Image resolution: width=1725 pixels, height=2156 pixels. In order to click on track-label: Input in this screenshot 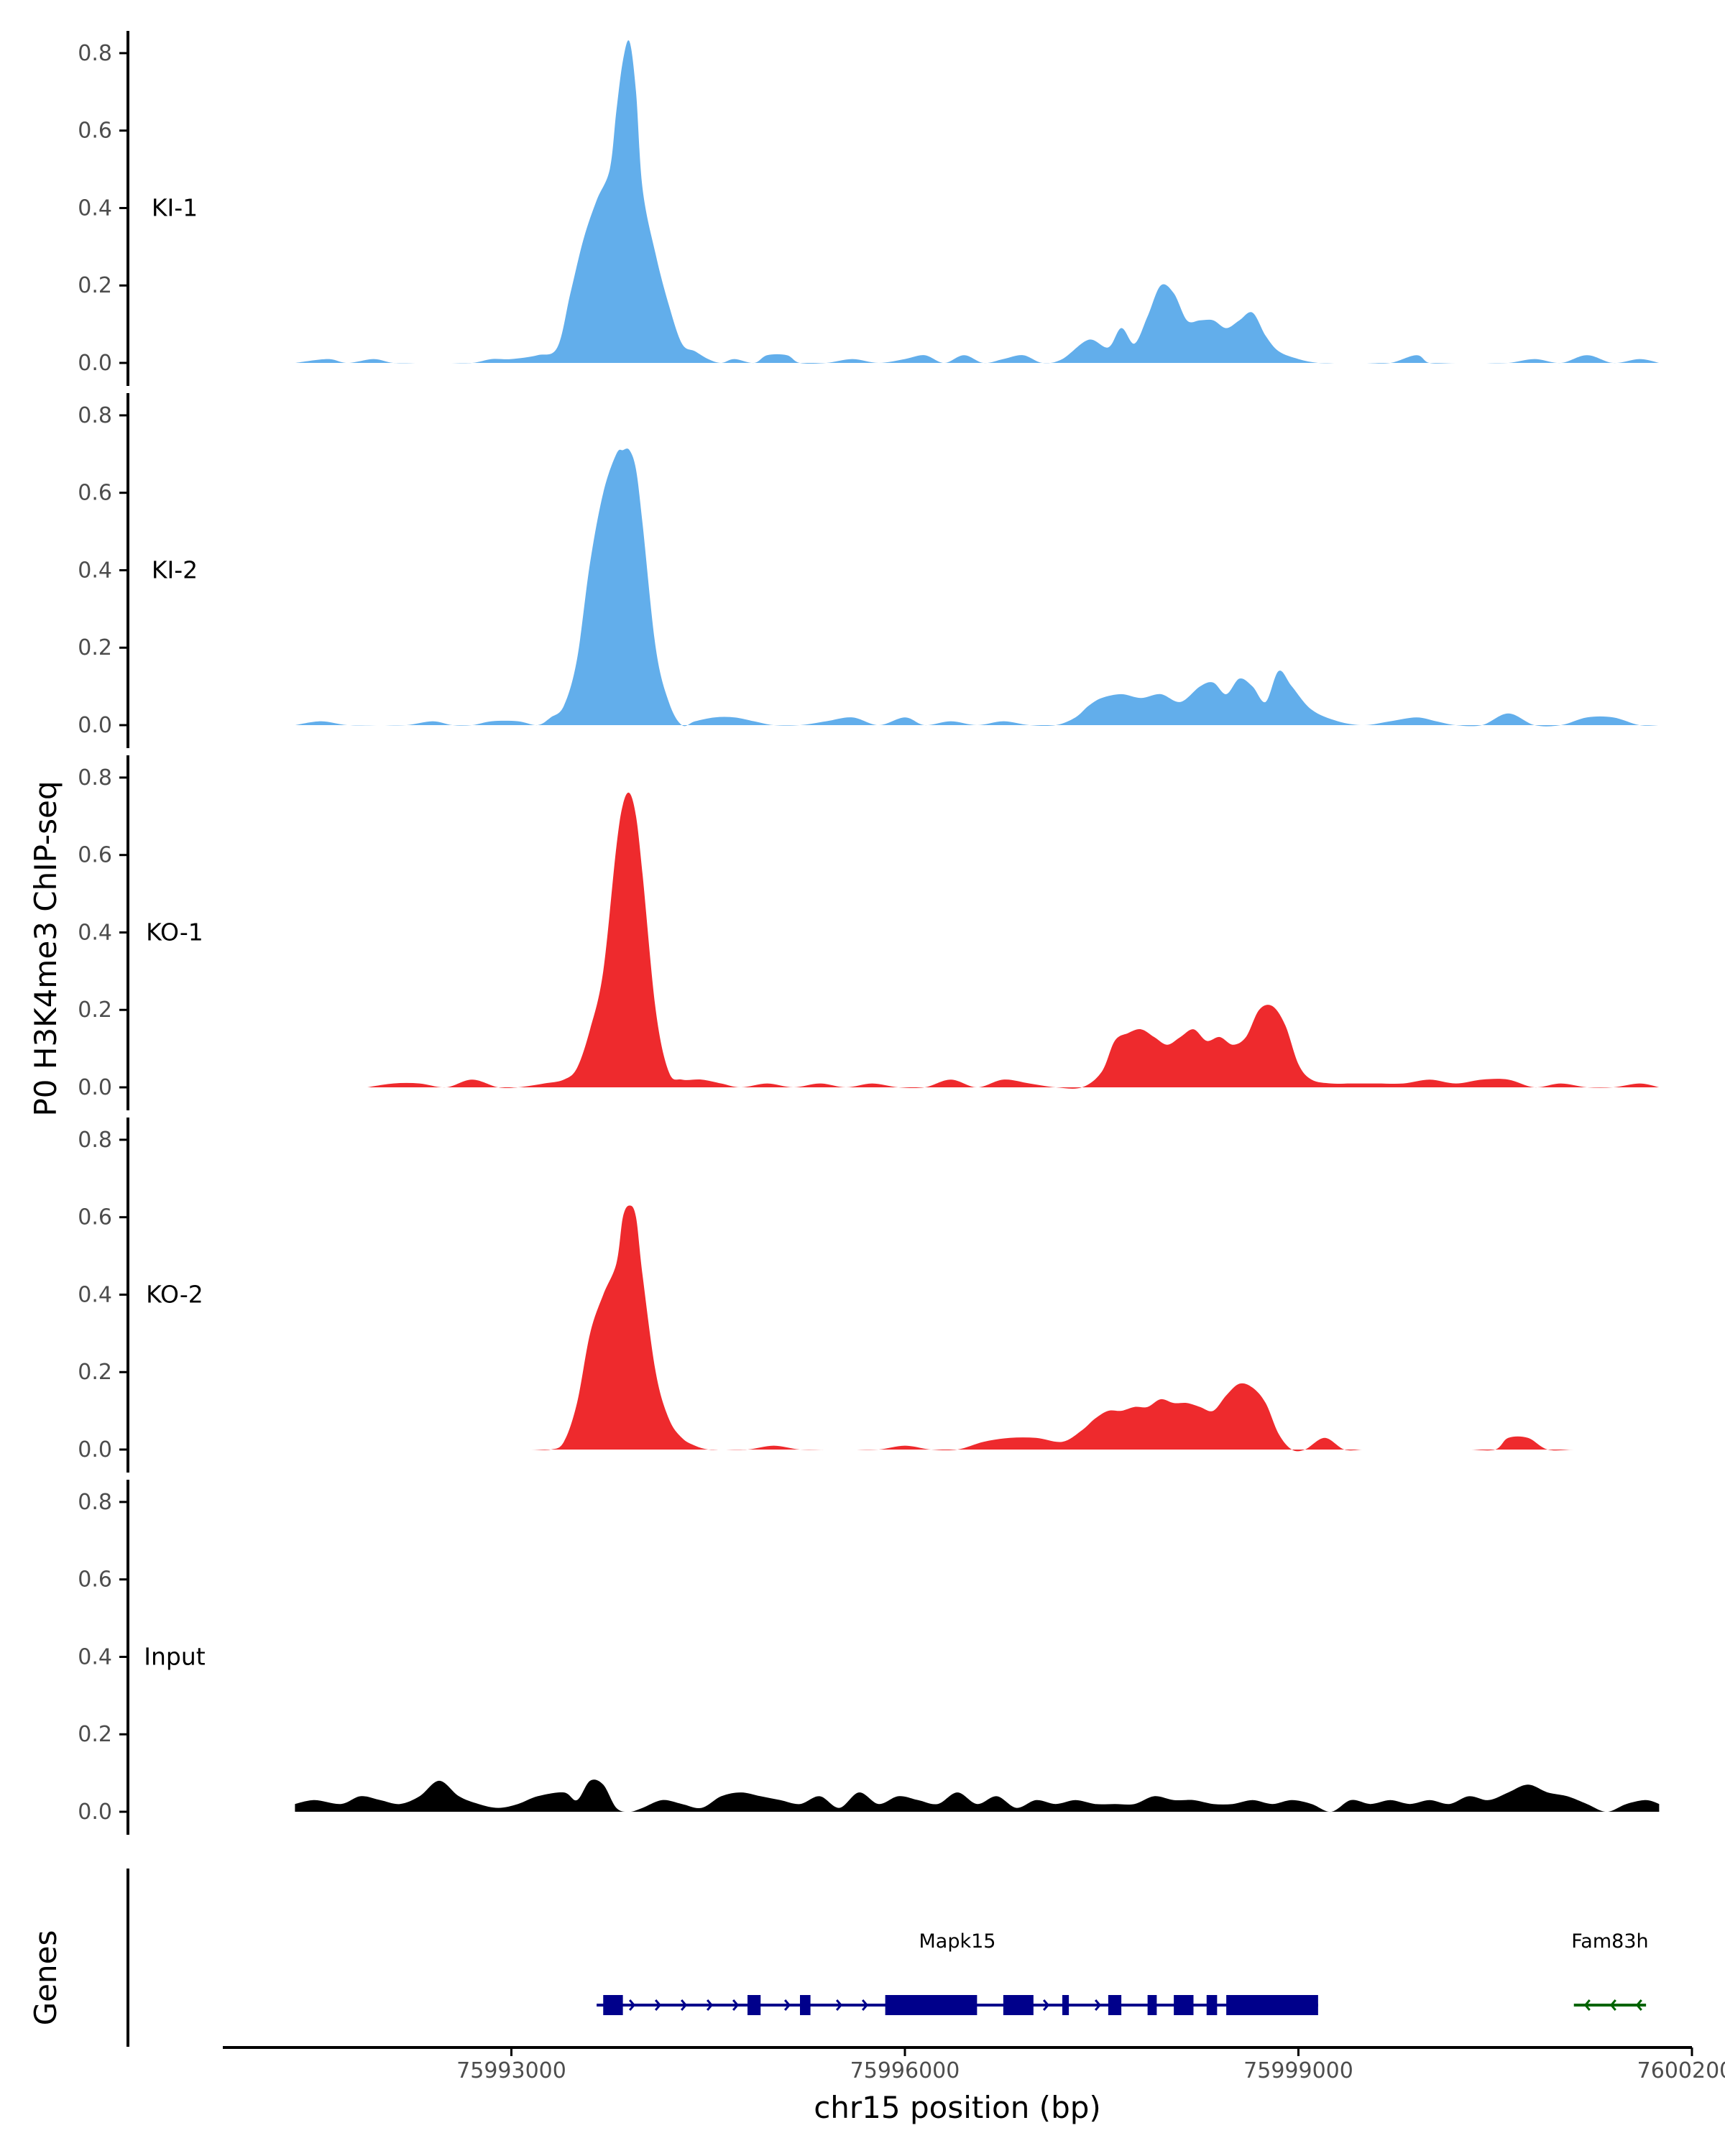, I will do `click(175, 1656)`.